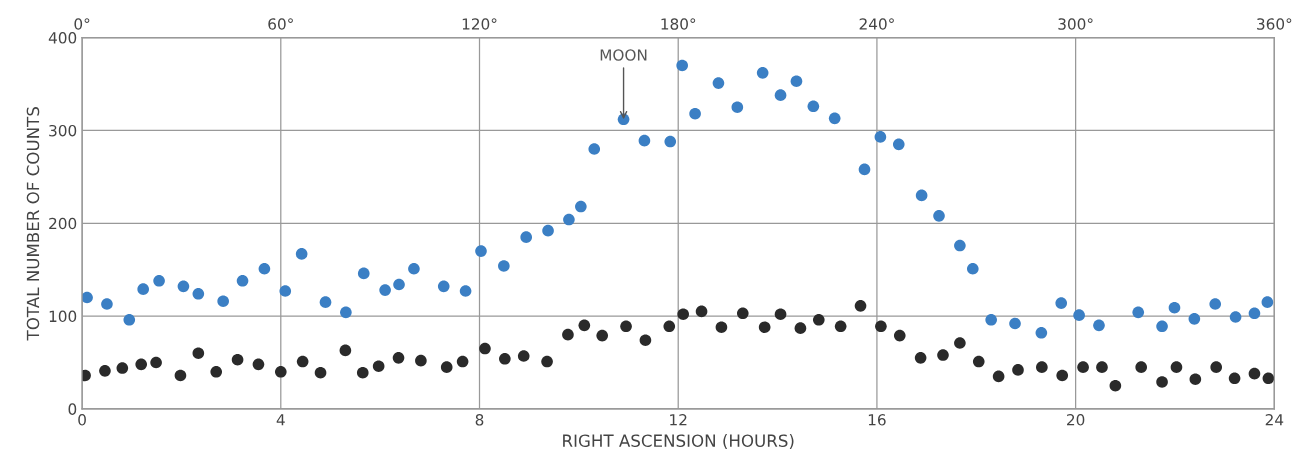 Image resolution: width=1303 pixels, height=470 pixels. Describe the element at coordinates (876, 24) in the screenshot. I see `x2-tick-label: 240°` at that location.